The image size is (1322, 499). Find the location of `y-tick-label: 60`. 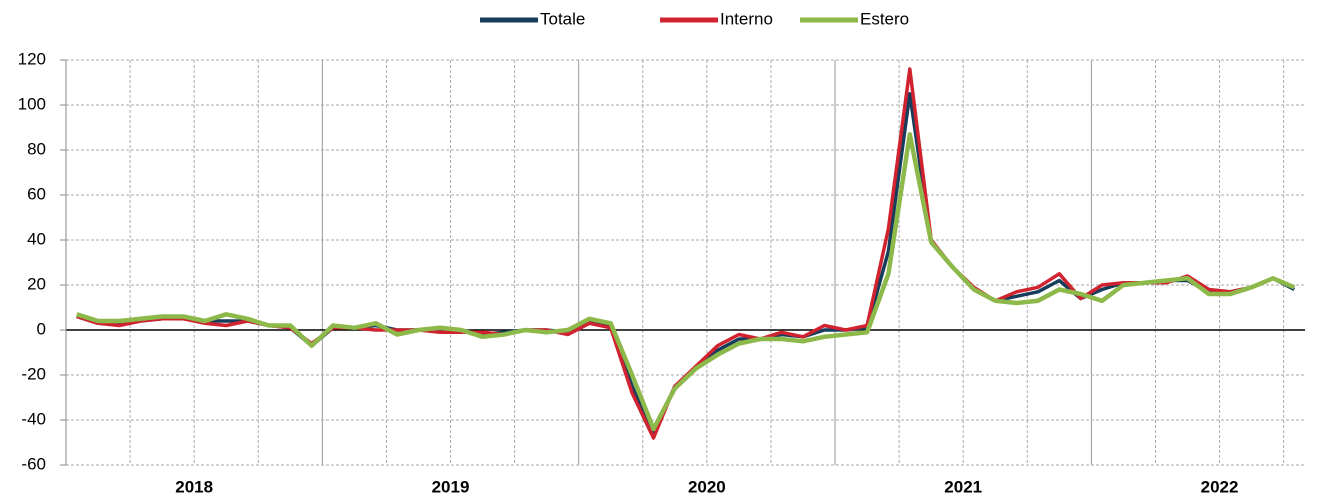

y-tick-label: 60 is located at coordinates (36, 193).